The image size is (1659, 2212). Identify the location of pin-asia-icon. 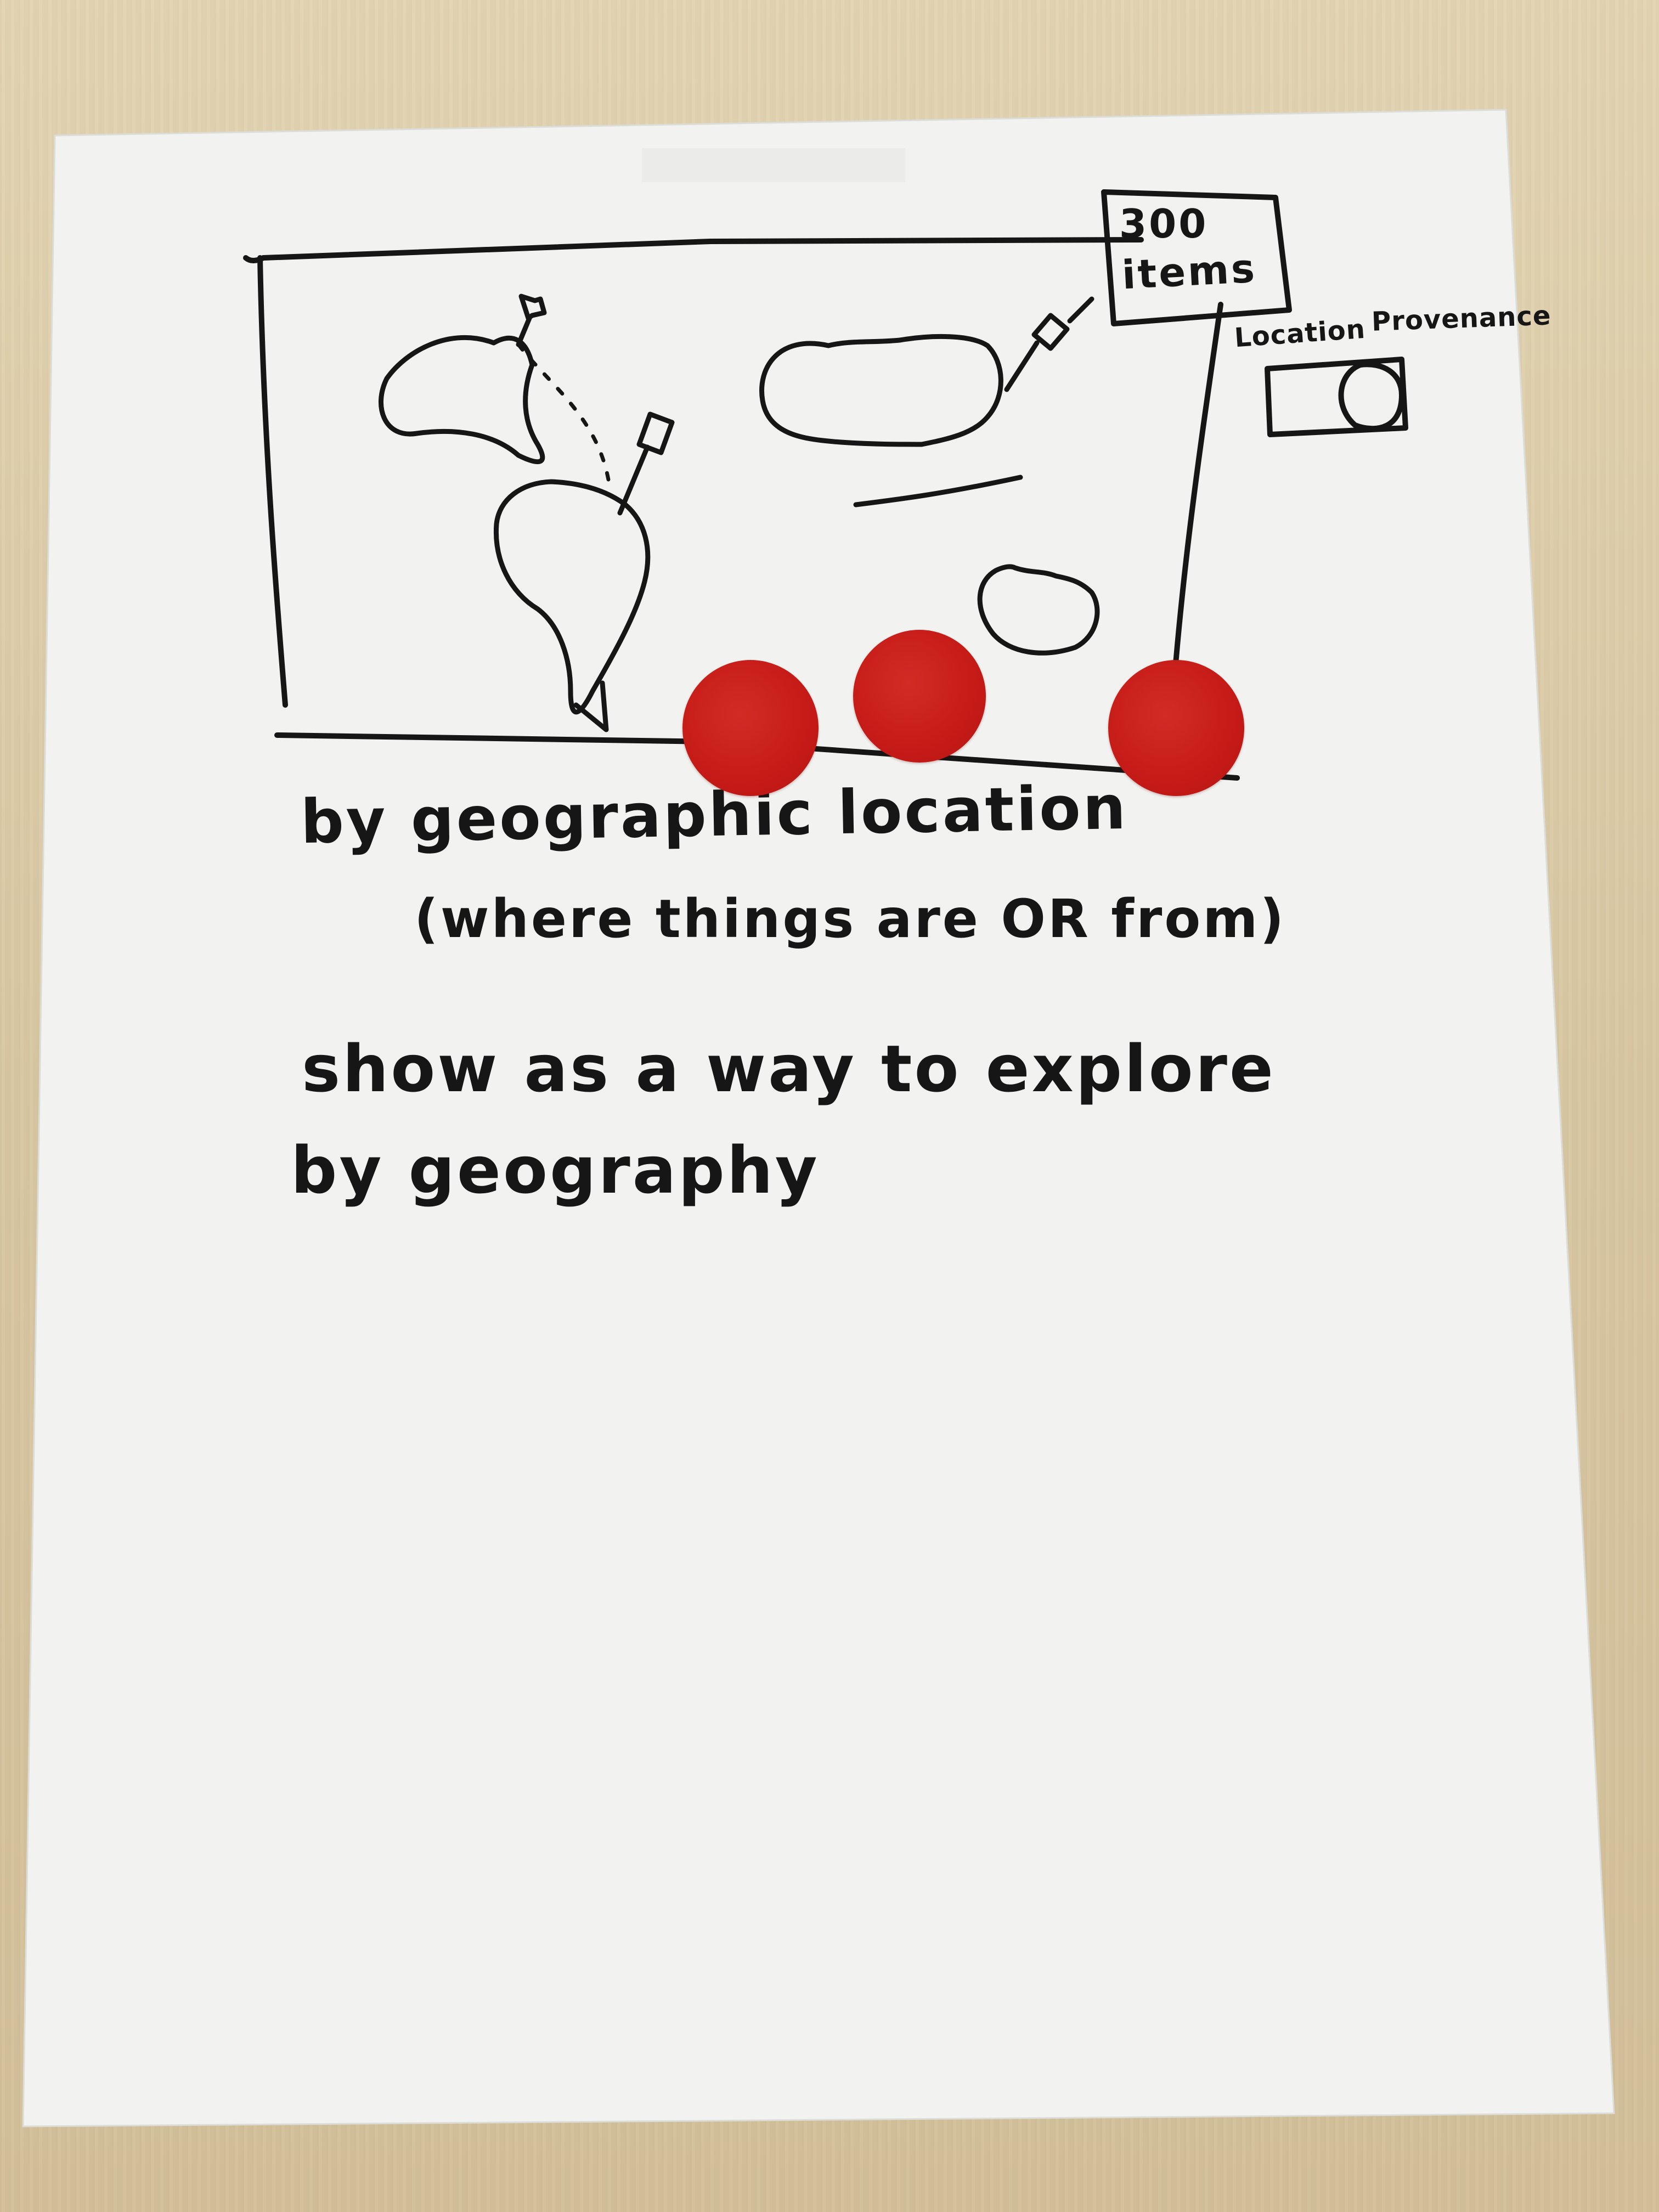
(1050, 332).